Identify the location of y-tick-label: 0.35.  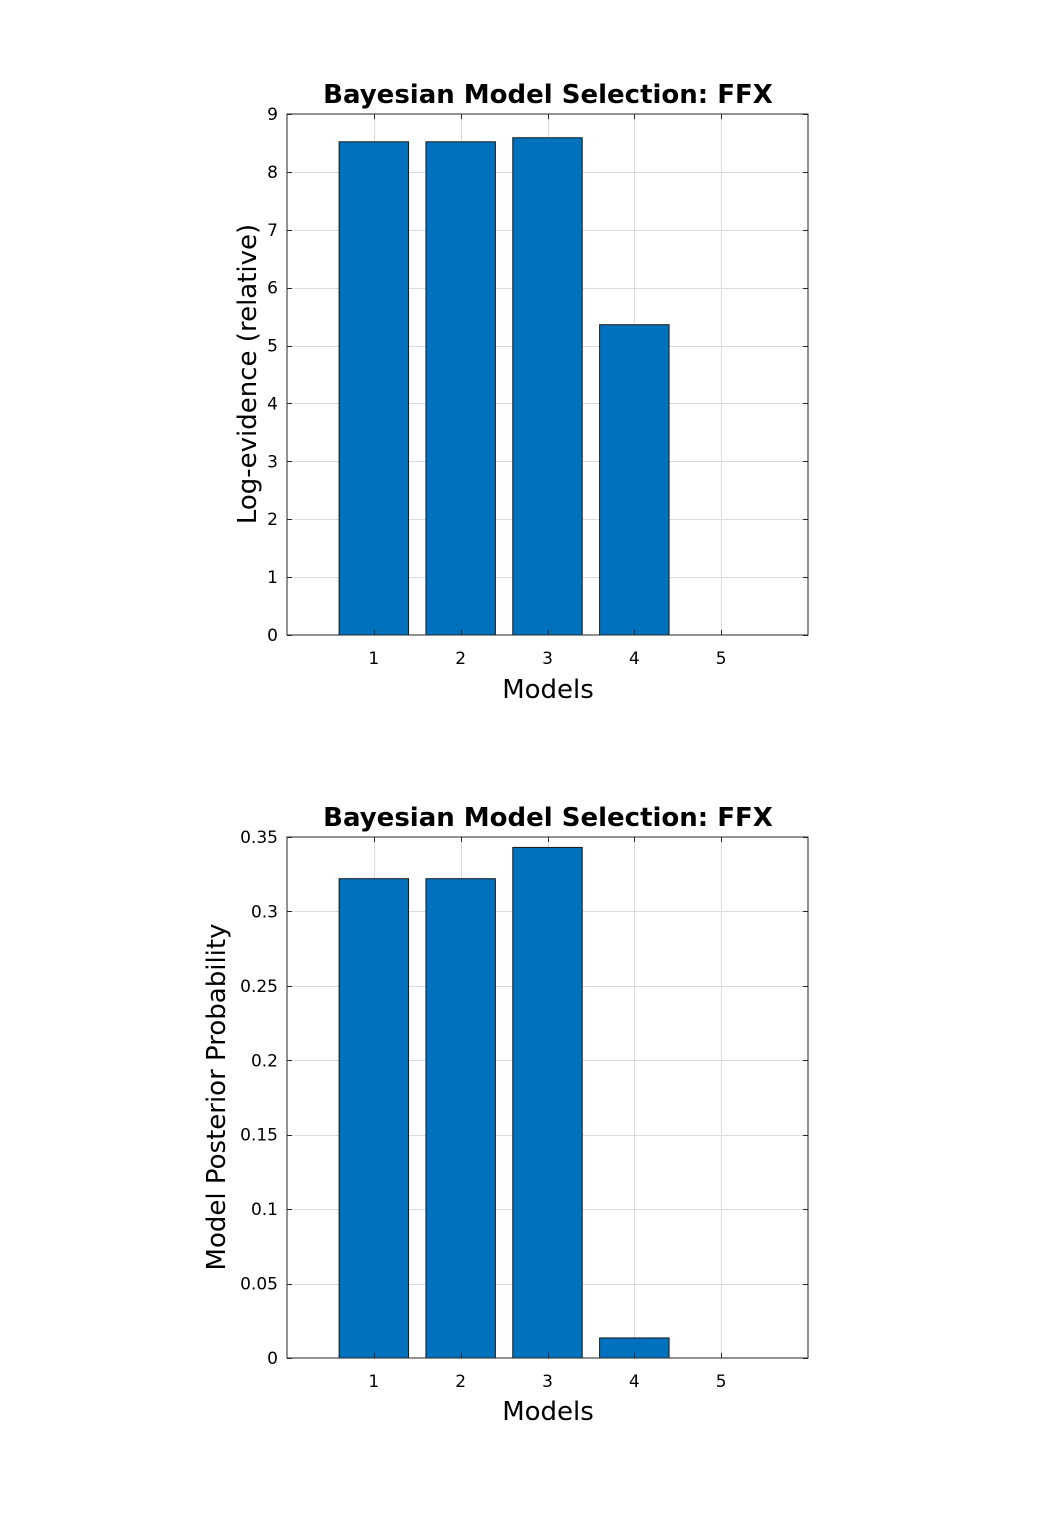
(259, 838).